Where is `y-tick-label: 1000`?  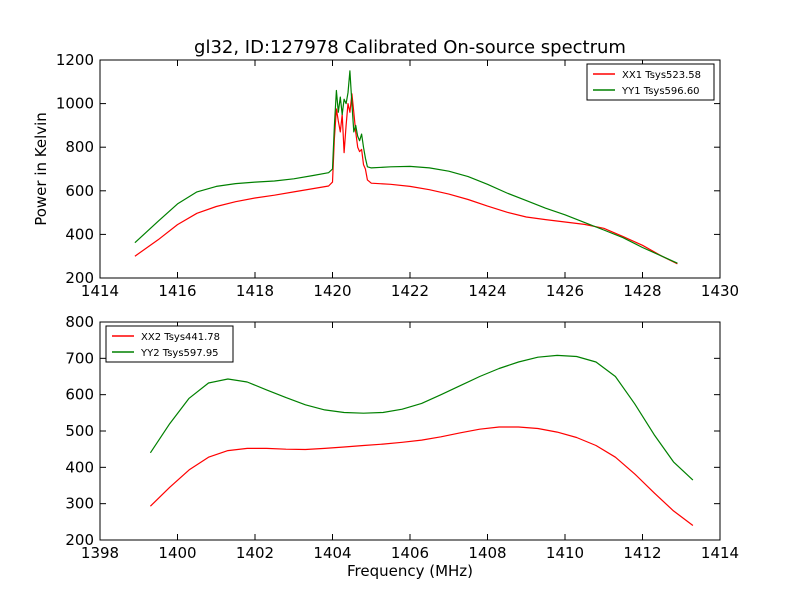 y-tick-label: 1000 is located at coordinates (75, 104).